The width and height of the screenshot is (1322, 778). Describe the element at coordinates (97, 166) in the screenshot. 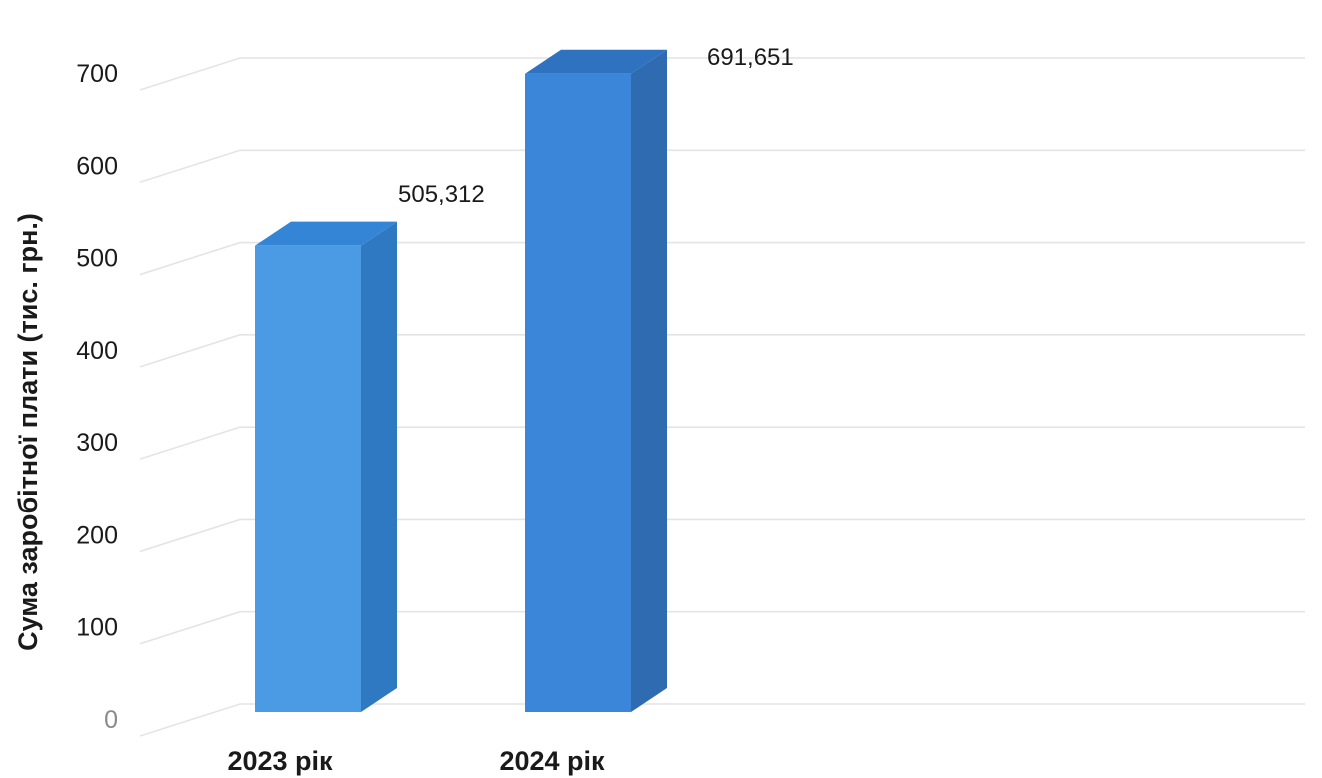

I see `y-tick-label: 600` at that location.